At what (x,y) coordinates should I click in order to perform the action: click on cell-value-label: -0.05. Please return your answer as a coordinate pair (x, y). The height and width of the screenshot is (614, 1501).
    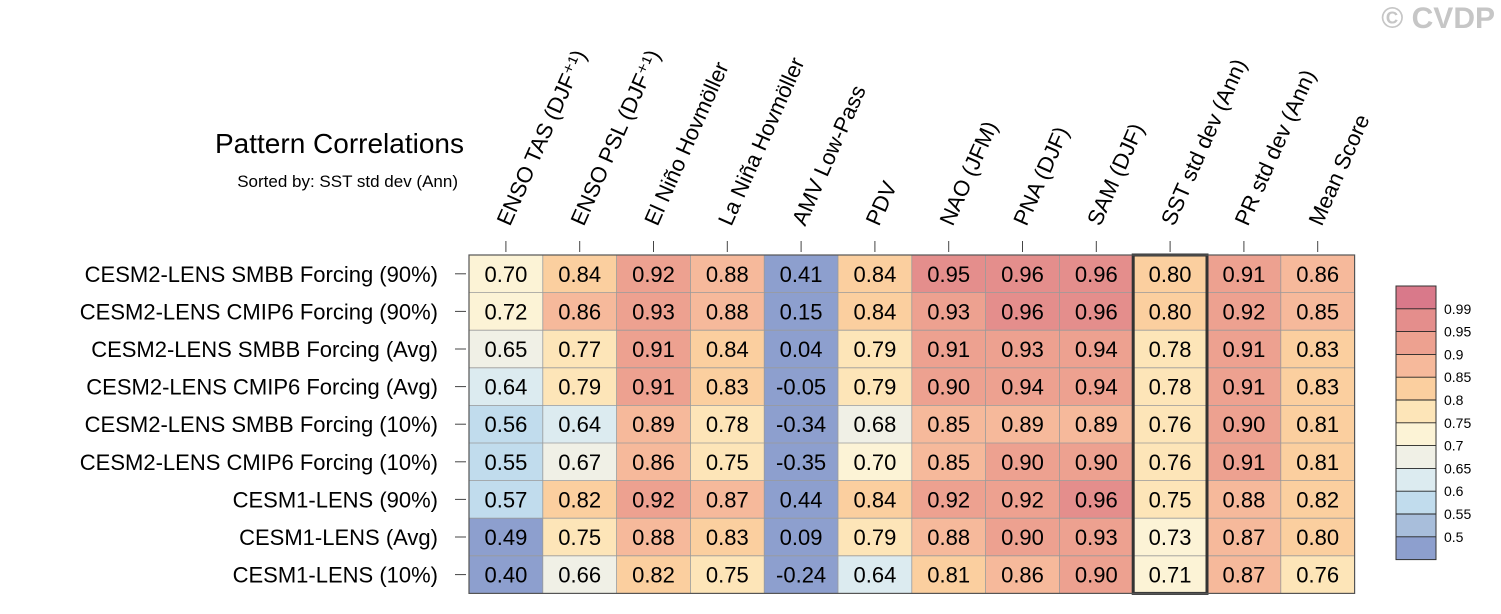
    Looking at the image, I should click on (801, 387).